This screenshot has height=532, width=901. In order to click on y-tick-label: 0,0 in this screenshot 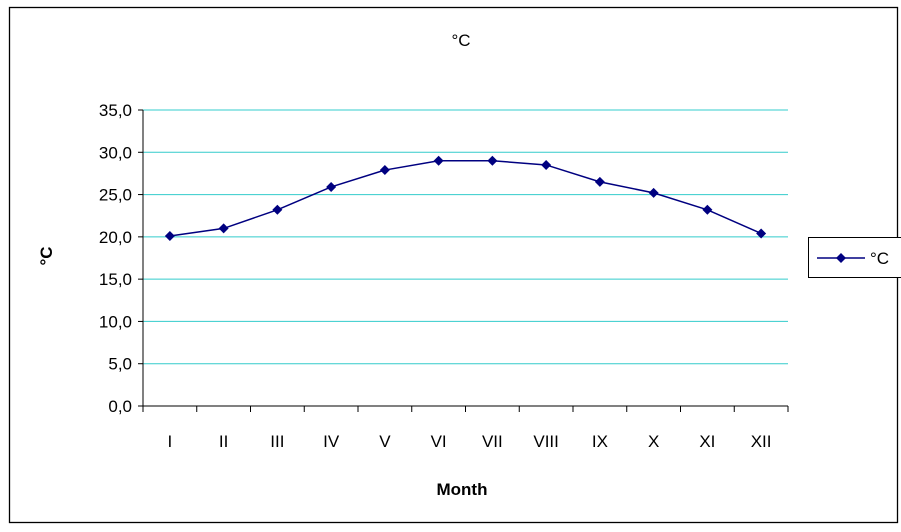, I will do `click(120, 406)`.